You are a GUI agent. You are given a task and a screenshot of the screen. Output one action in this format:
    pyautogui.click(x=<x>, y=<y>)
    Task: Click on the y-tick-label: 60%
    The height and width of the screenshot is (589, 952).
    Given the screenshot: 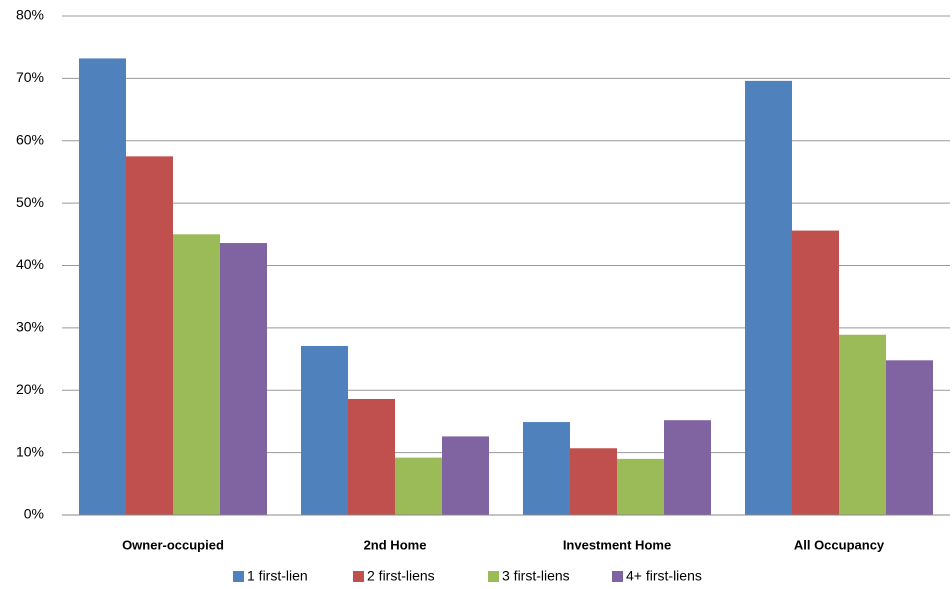 What is the action you would take?
    pyautogui.click(x=30, y=139)
    